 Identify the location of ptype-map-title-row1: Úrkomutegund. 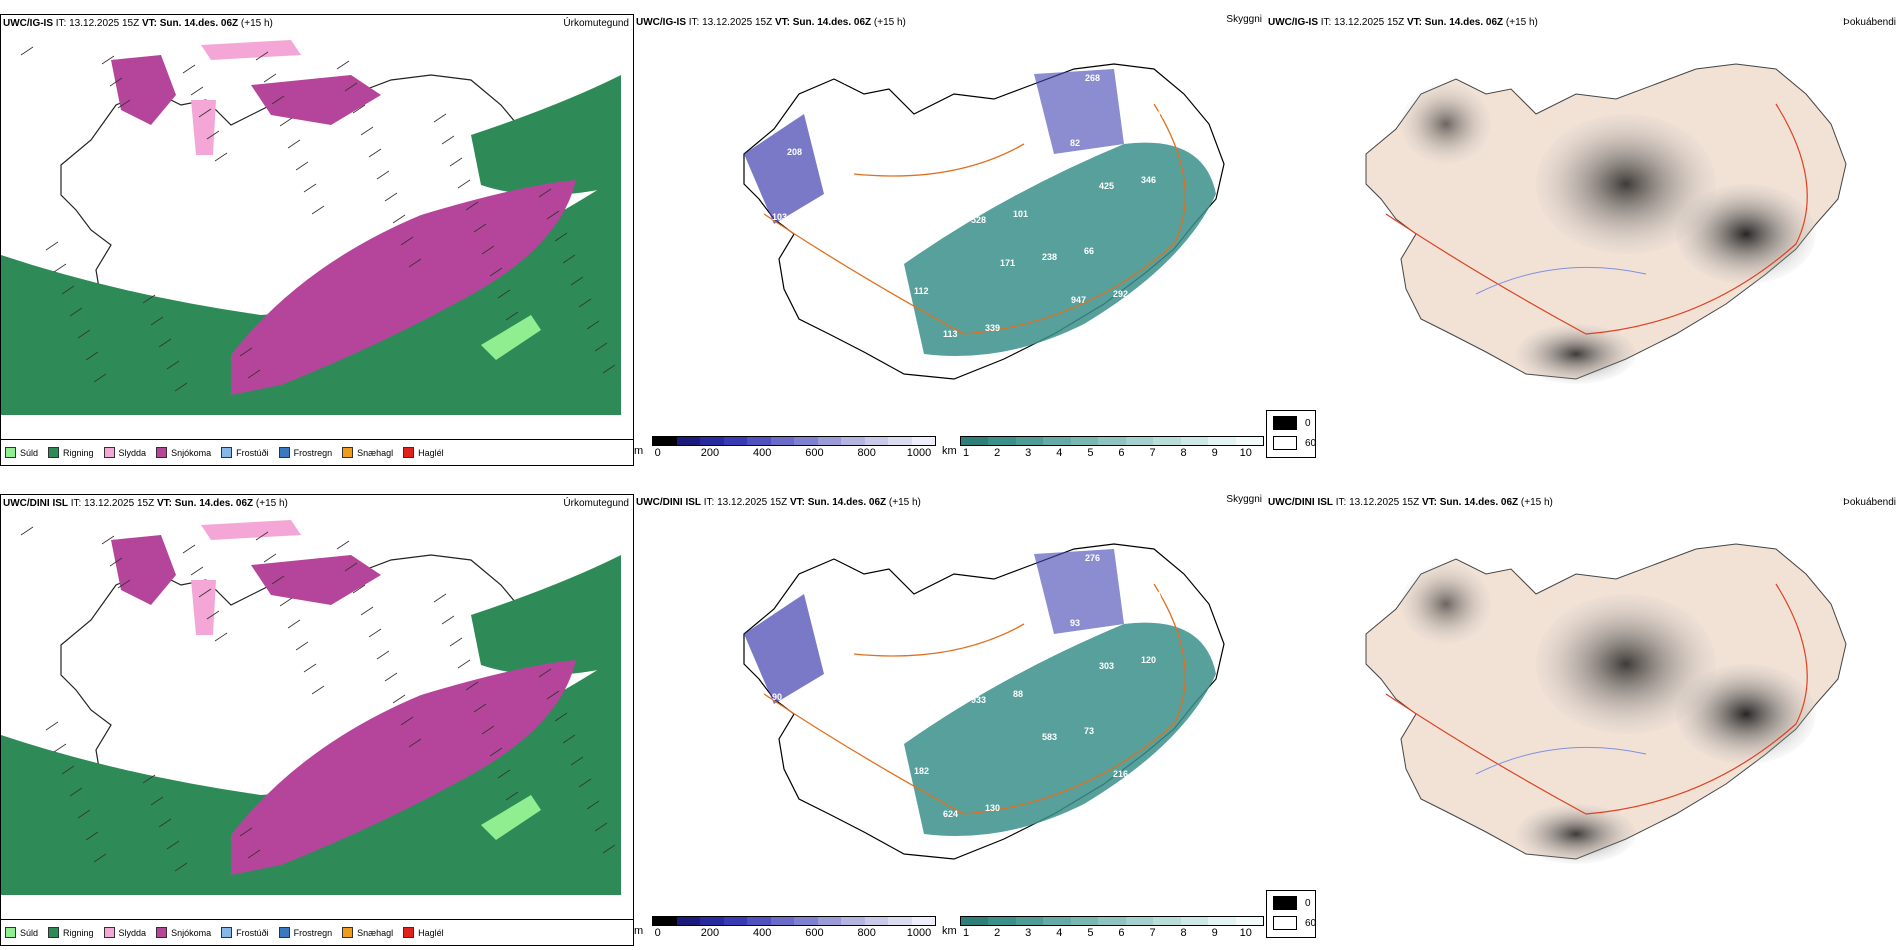
(596, 23).